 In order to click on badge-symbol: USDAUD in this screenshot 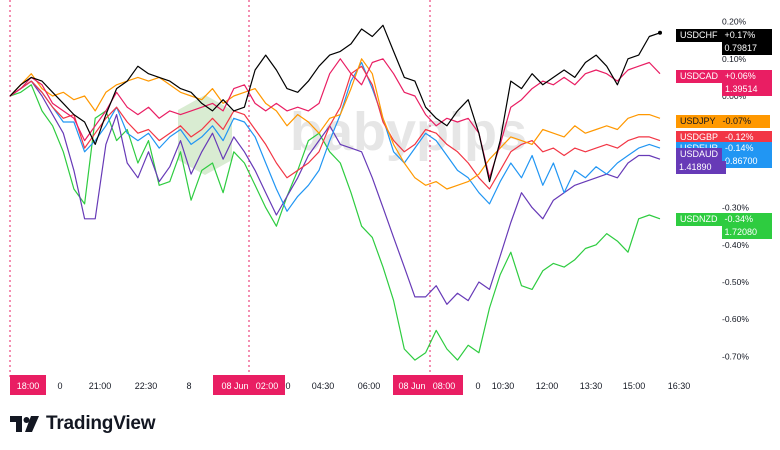, I will do `click(699, 154)`.